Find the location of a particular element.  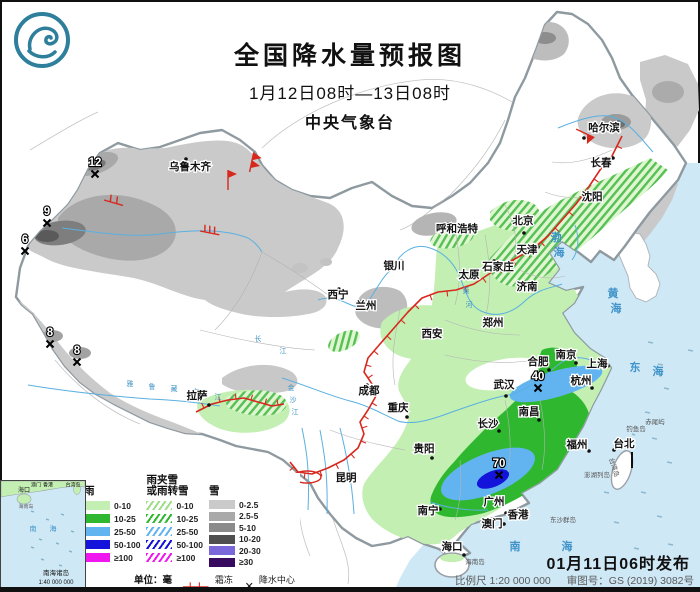

city-label: 银川 is located at coordinates (394, 265).